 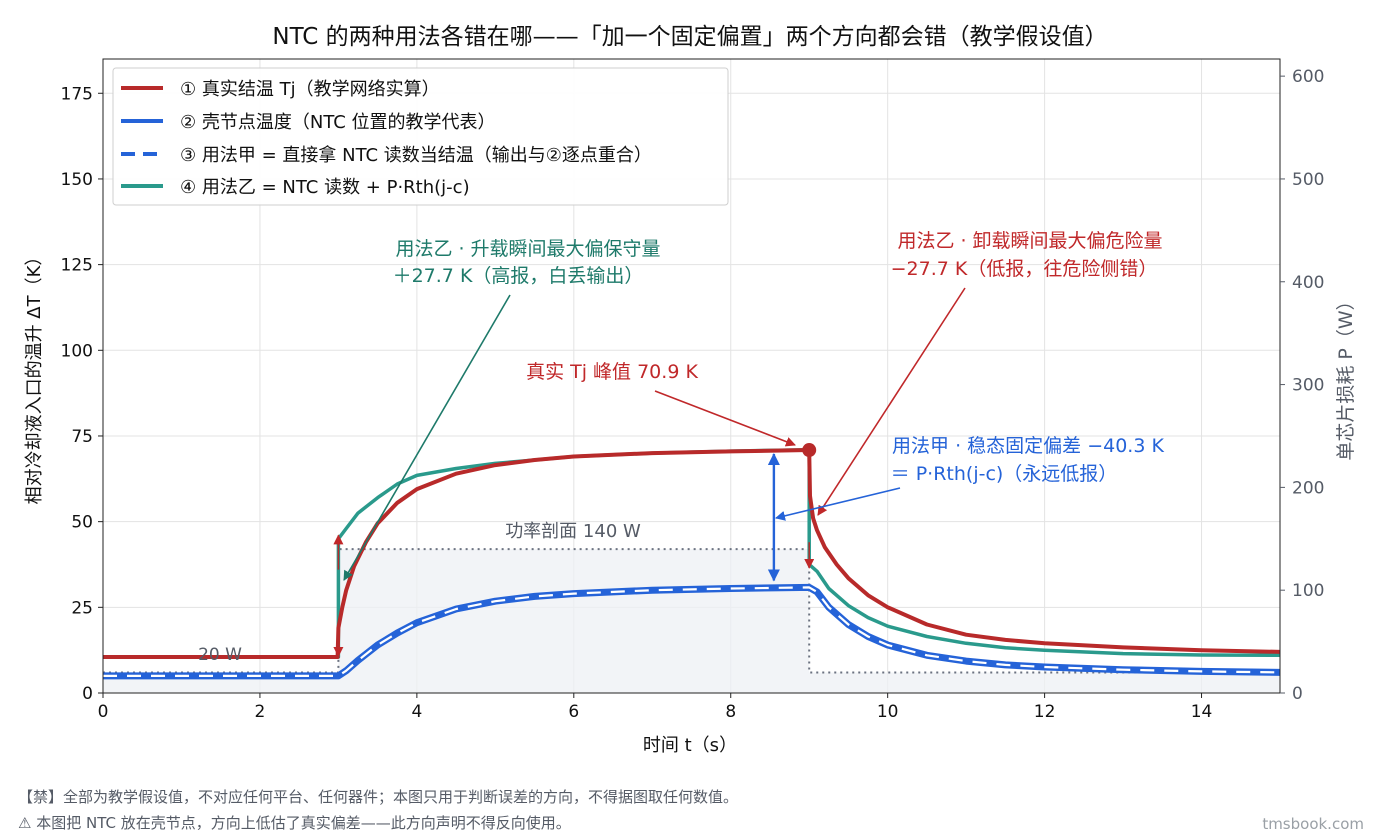 What do you see at coordinates (77, 94) in the screenshot?
I see `y-tick-label: 175` at bounding box center [77, 94].